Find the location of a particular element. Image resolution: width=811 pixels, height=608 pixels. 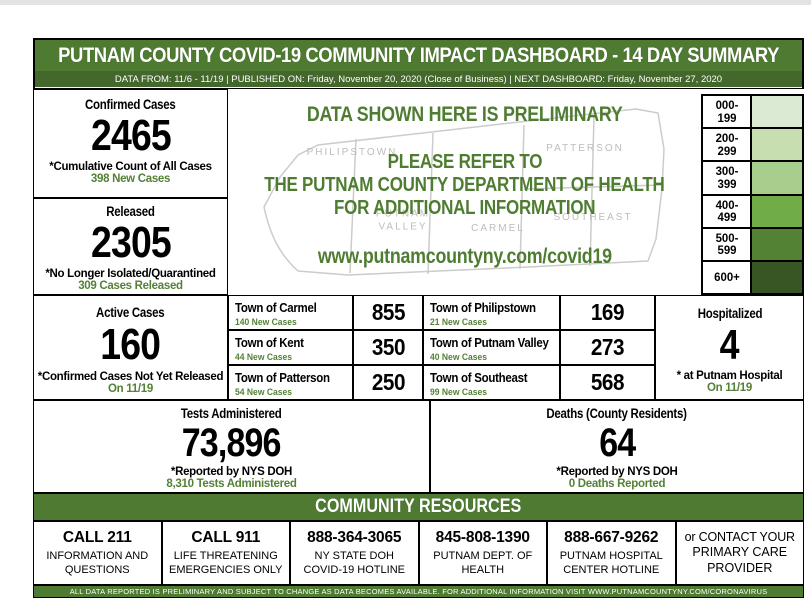

panel-subnote: 398 New Cases is located at coordinates (130, 179).